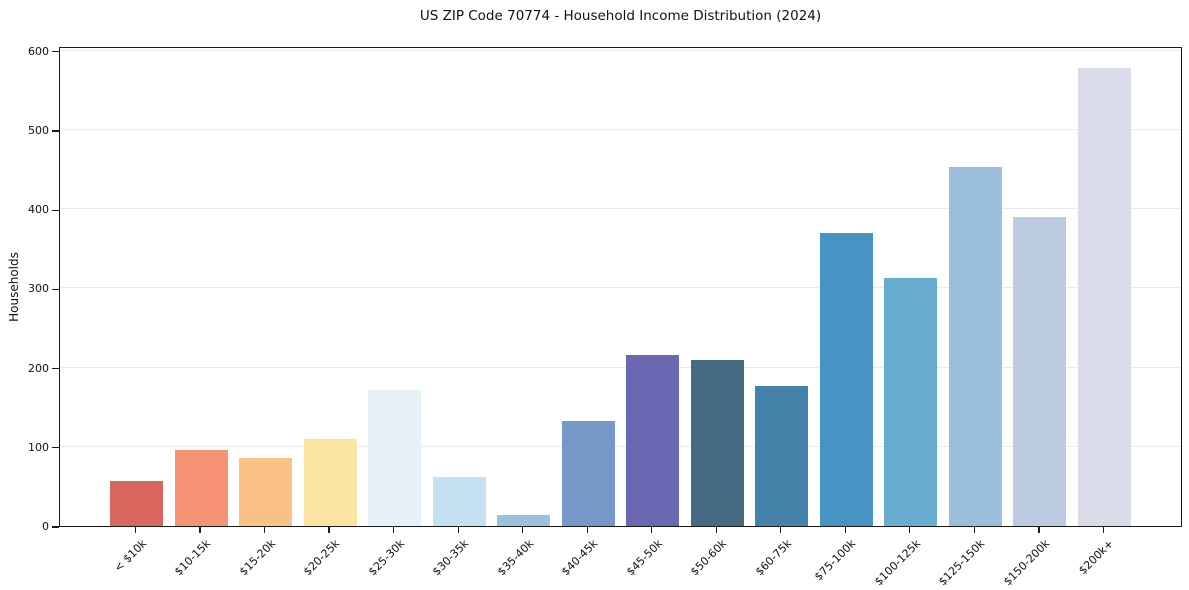 The image size is (1189, 590). What do you see at coordinates (386, 558) in the screenshot?
I see `x-tick-label-4: $25-30k` at bounding box center [386, 558].